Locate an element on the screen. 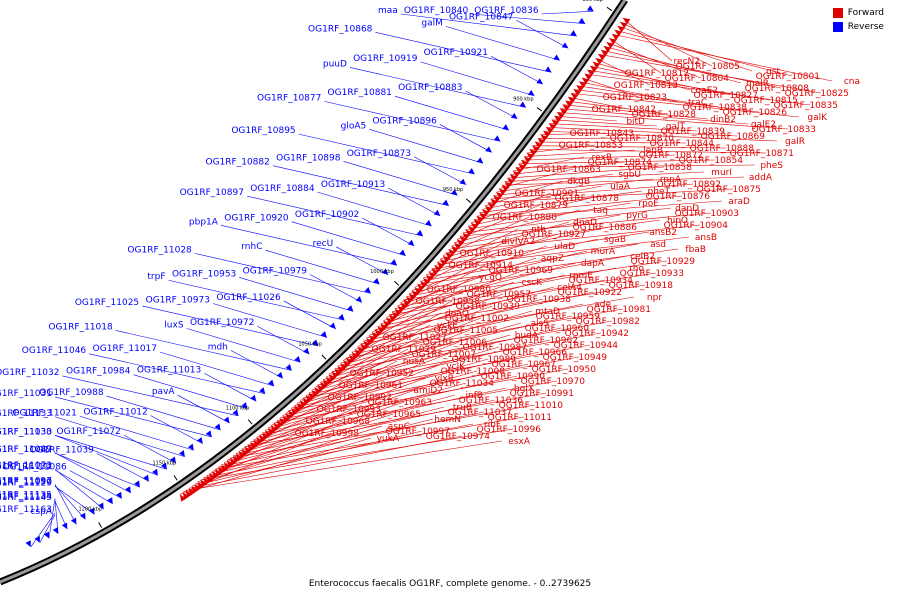  forward-gene-label: OG1RF_10929 is located at coordinates (663, 262).